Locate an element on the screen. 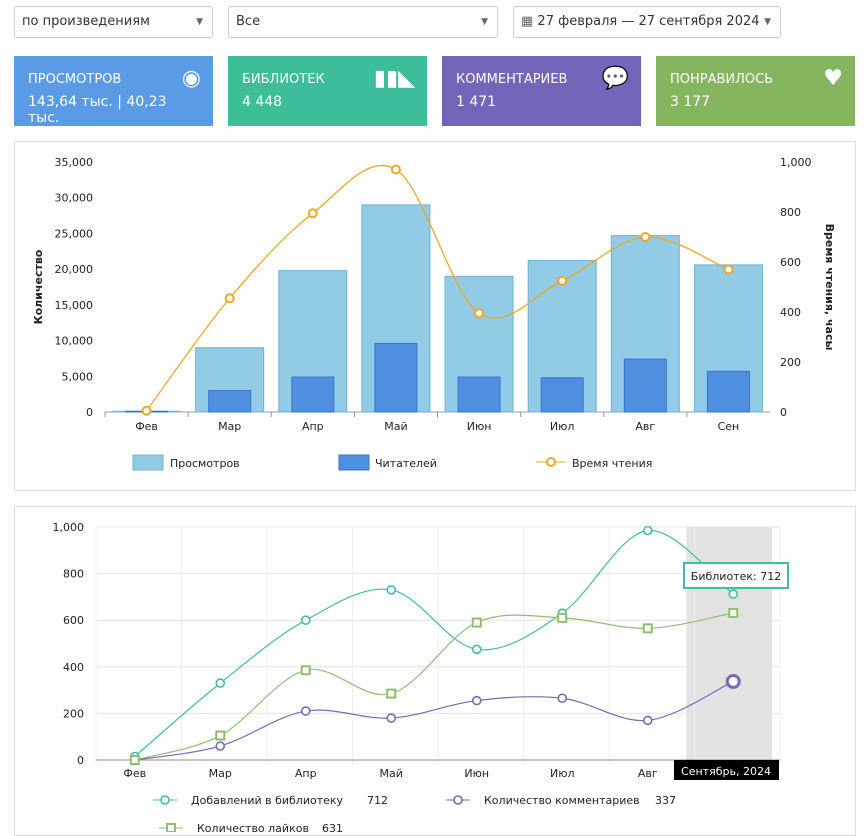  tooltip-box is located at coordinates (736, 575).